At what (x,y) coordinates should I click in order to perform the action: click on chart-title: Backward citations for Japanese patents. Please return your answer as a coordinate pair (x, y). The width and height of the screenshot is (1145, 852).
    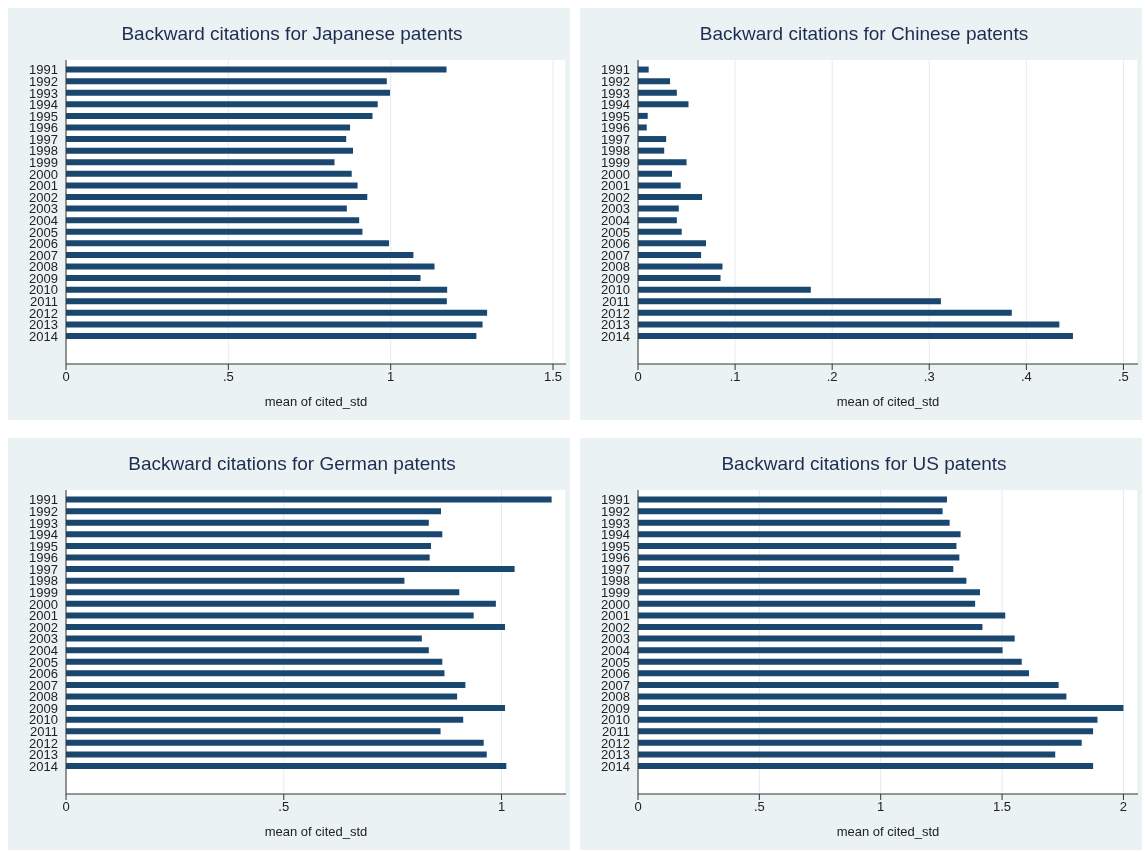
    Looking at the image, I should click on (292, 34).